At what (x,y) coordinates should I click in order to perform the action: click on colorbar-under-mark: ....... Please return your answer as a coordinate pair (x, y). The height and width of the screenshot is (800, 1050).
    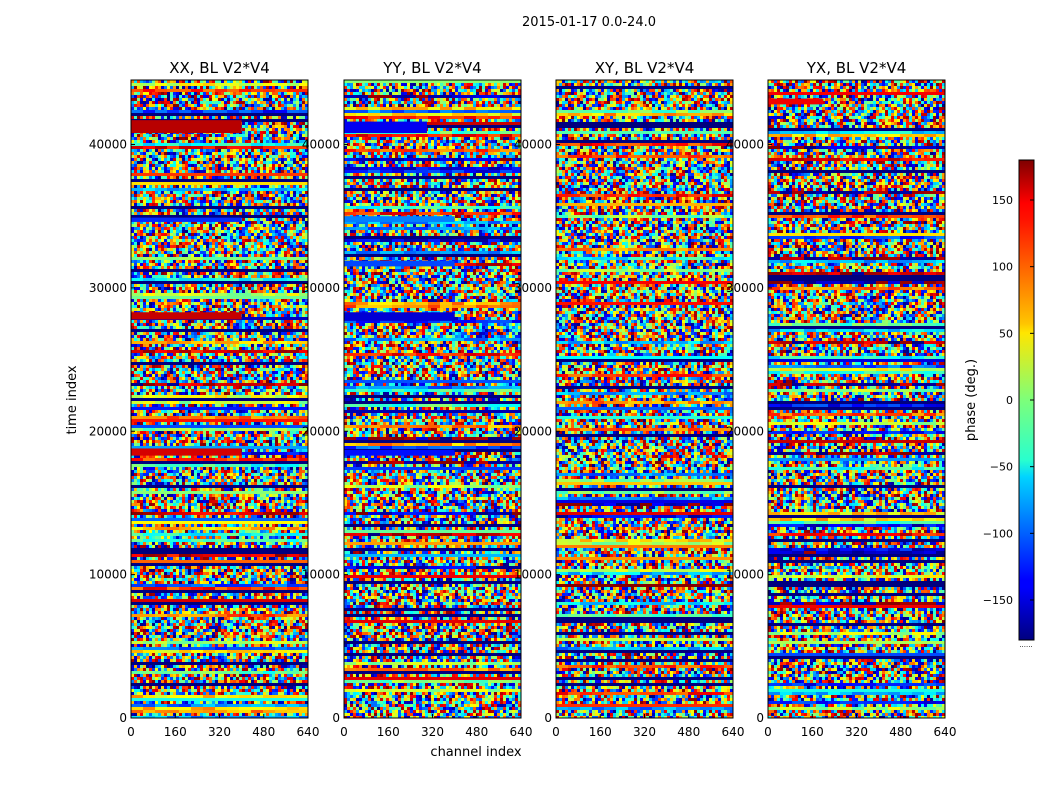
    Looking at the image, I should click on (1025, 645).